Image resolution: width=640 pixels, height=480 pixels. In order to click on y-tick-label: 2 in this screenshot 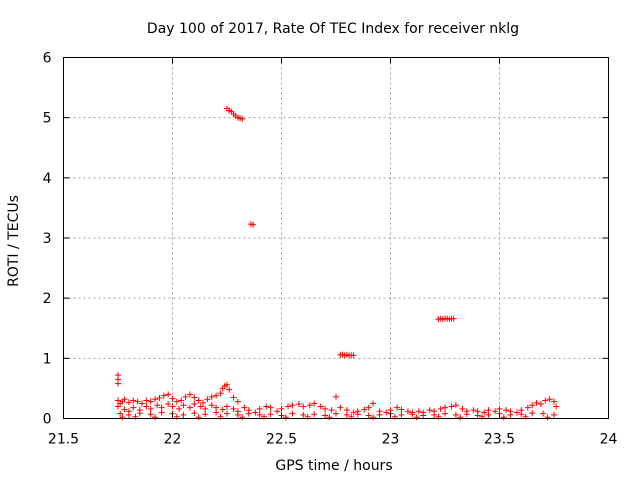, I will do `click(47, 299)`.